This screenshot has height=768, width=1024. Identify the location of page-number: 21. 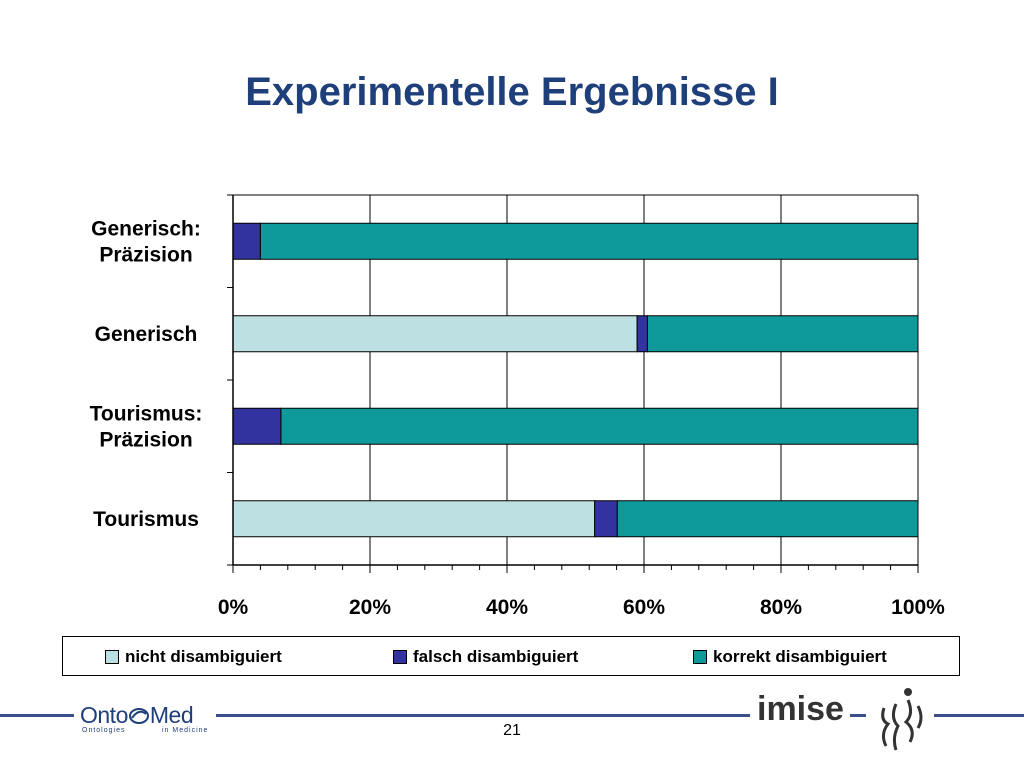
(512, 730).